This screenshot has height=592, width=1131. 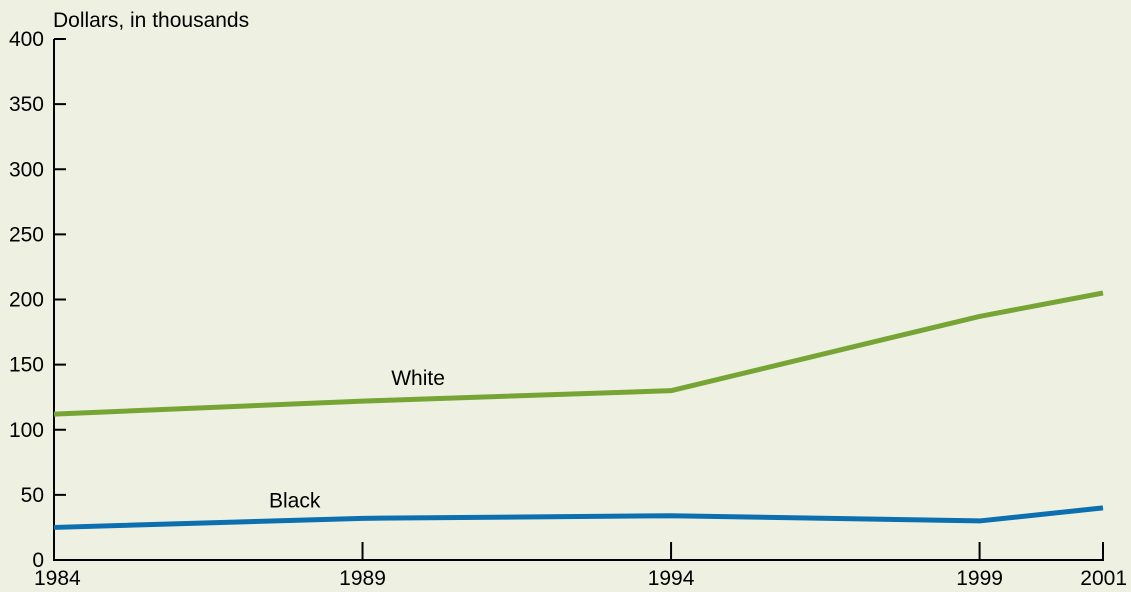 I want to click on x-tick-label: 1984, so click(x=57, y=578).